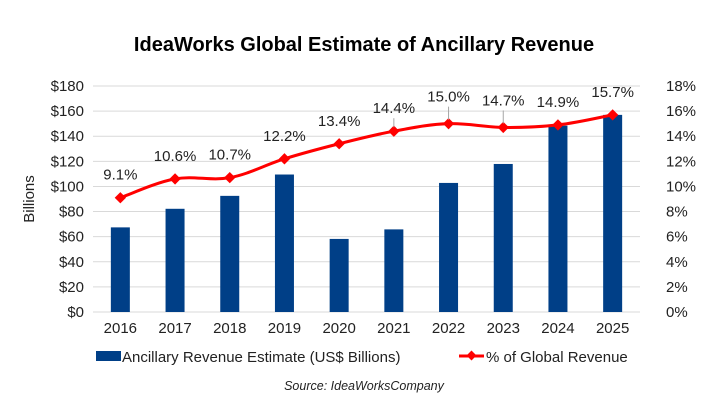 Image resolution: width=724 pixels, height=410 pixels. What do you see at coordinates (67, 161) in the screenshot?
I see `y-tick-label: $120` at bounding box center [67, 161].